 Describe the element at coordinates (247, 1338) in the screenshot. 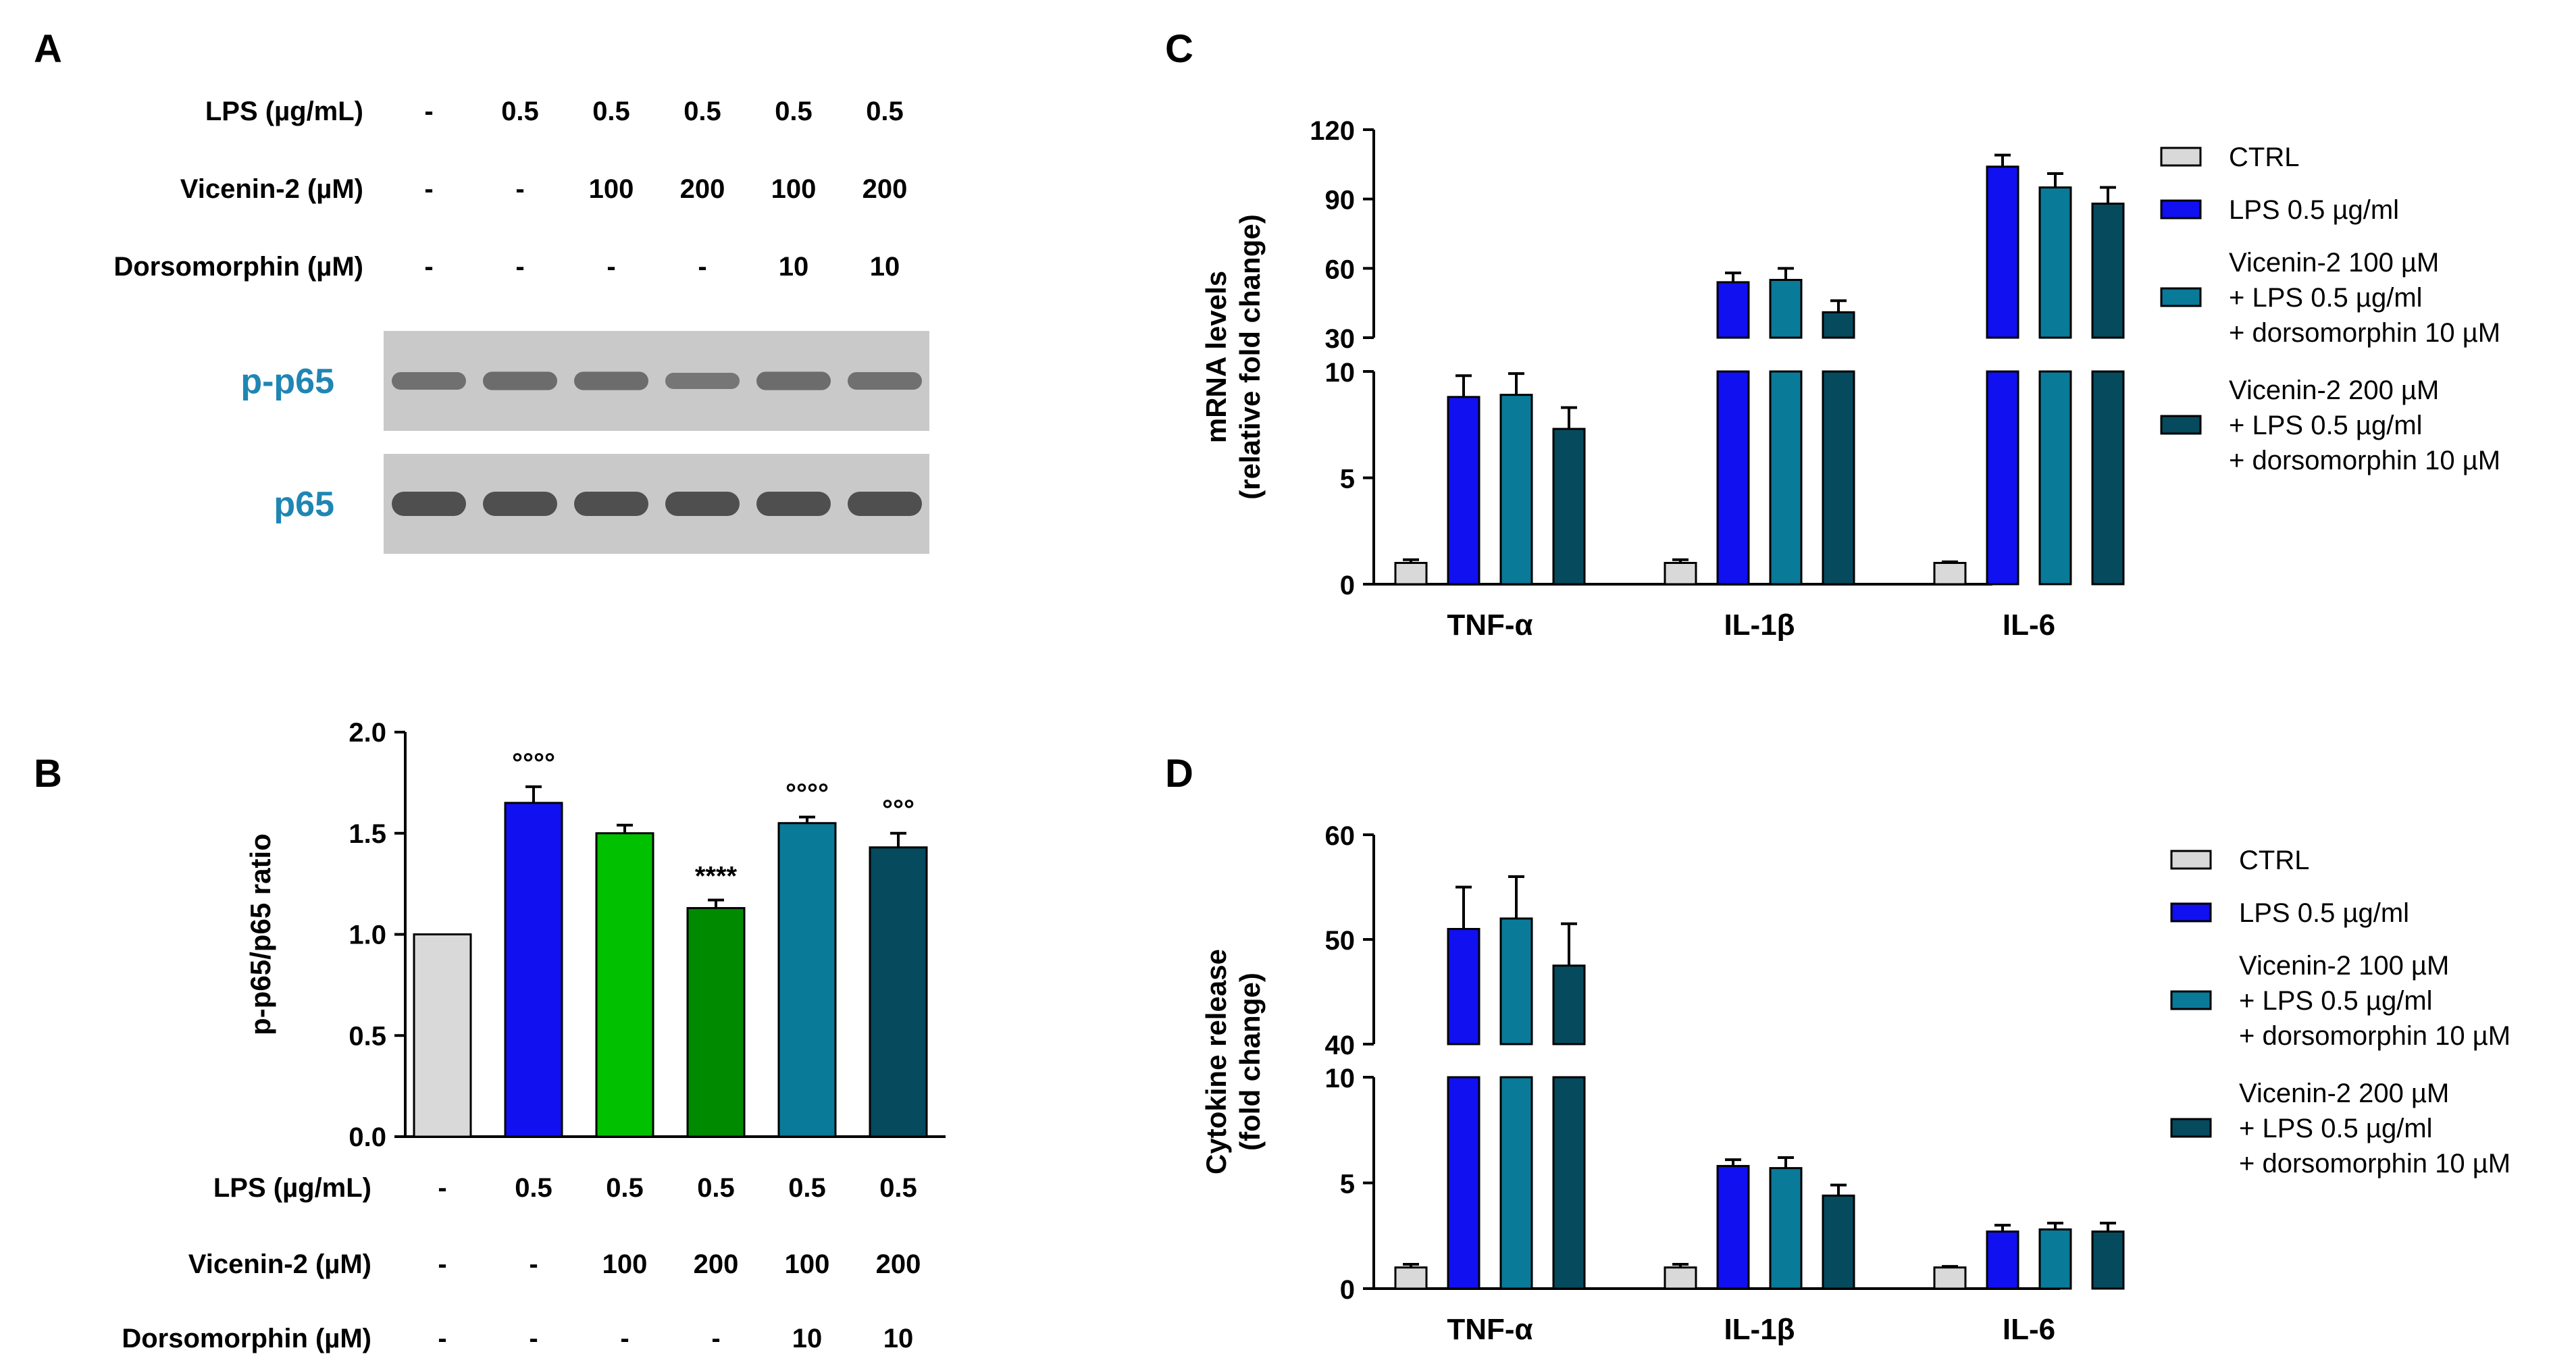

I see `condition-label: Dorsomorphin (µM)` at that location.